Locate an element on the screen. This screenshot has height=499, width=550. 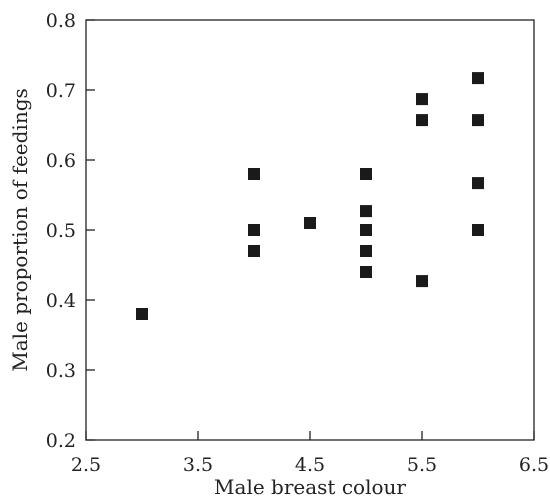
y-tick-label: 0.8 is located at coordinates (61, 21).